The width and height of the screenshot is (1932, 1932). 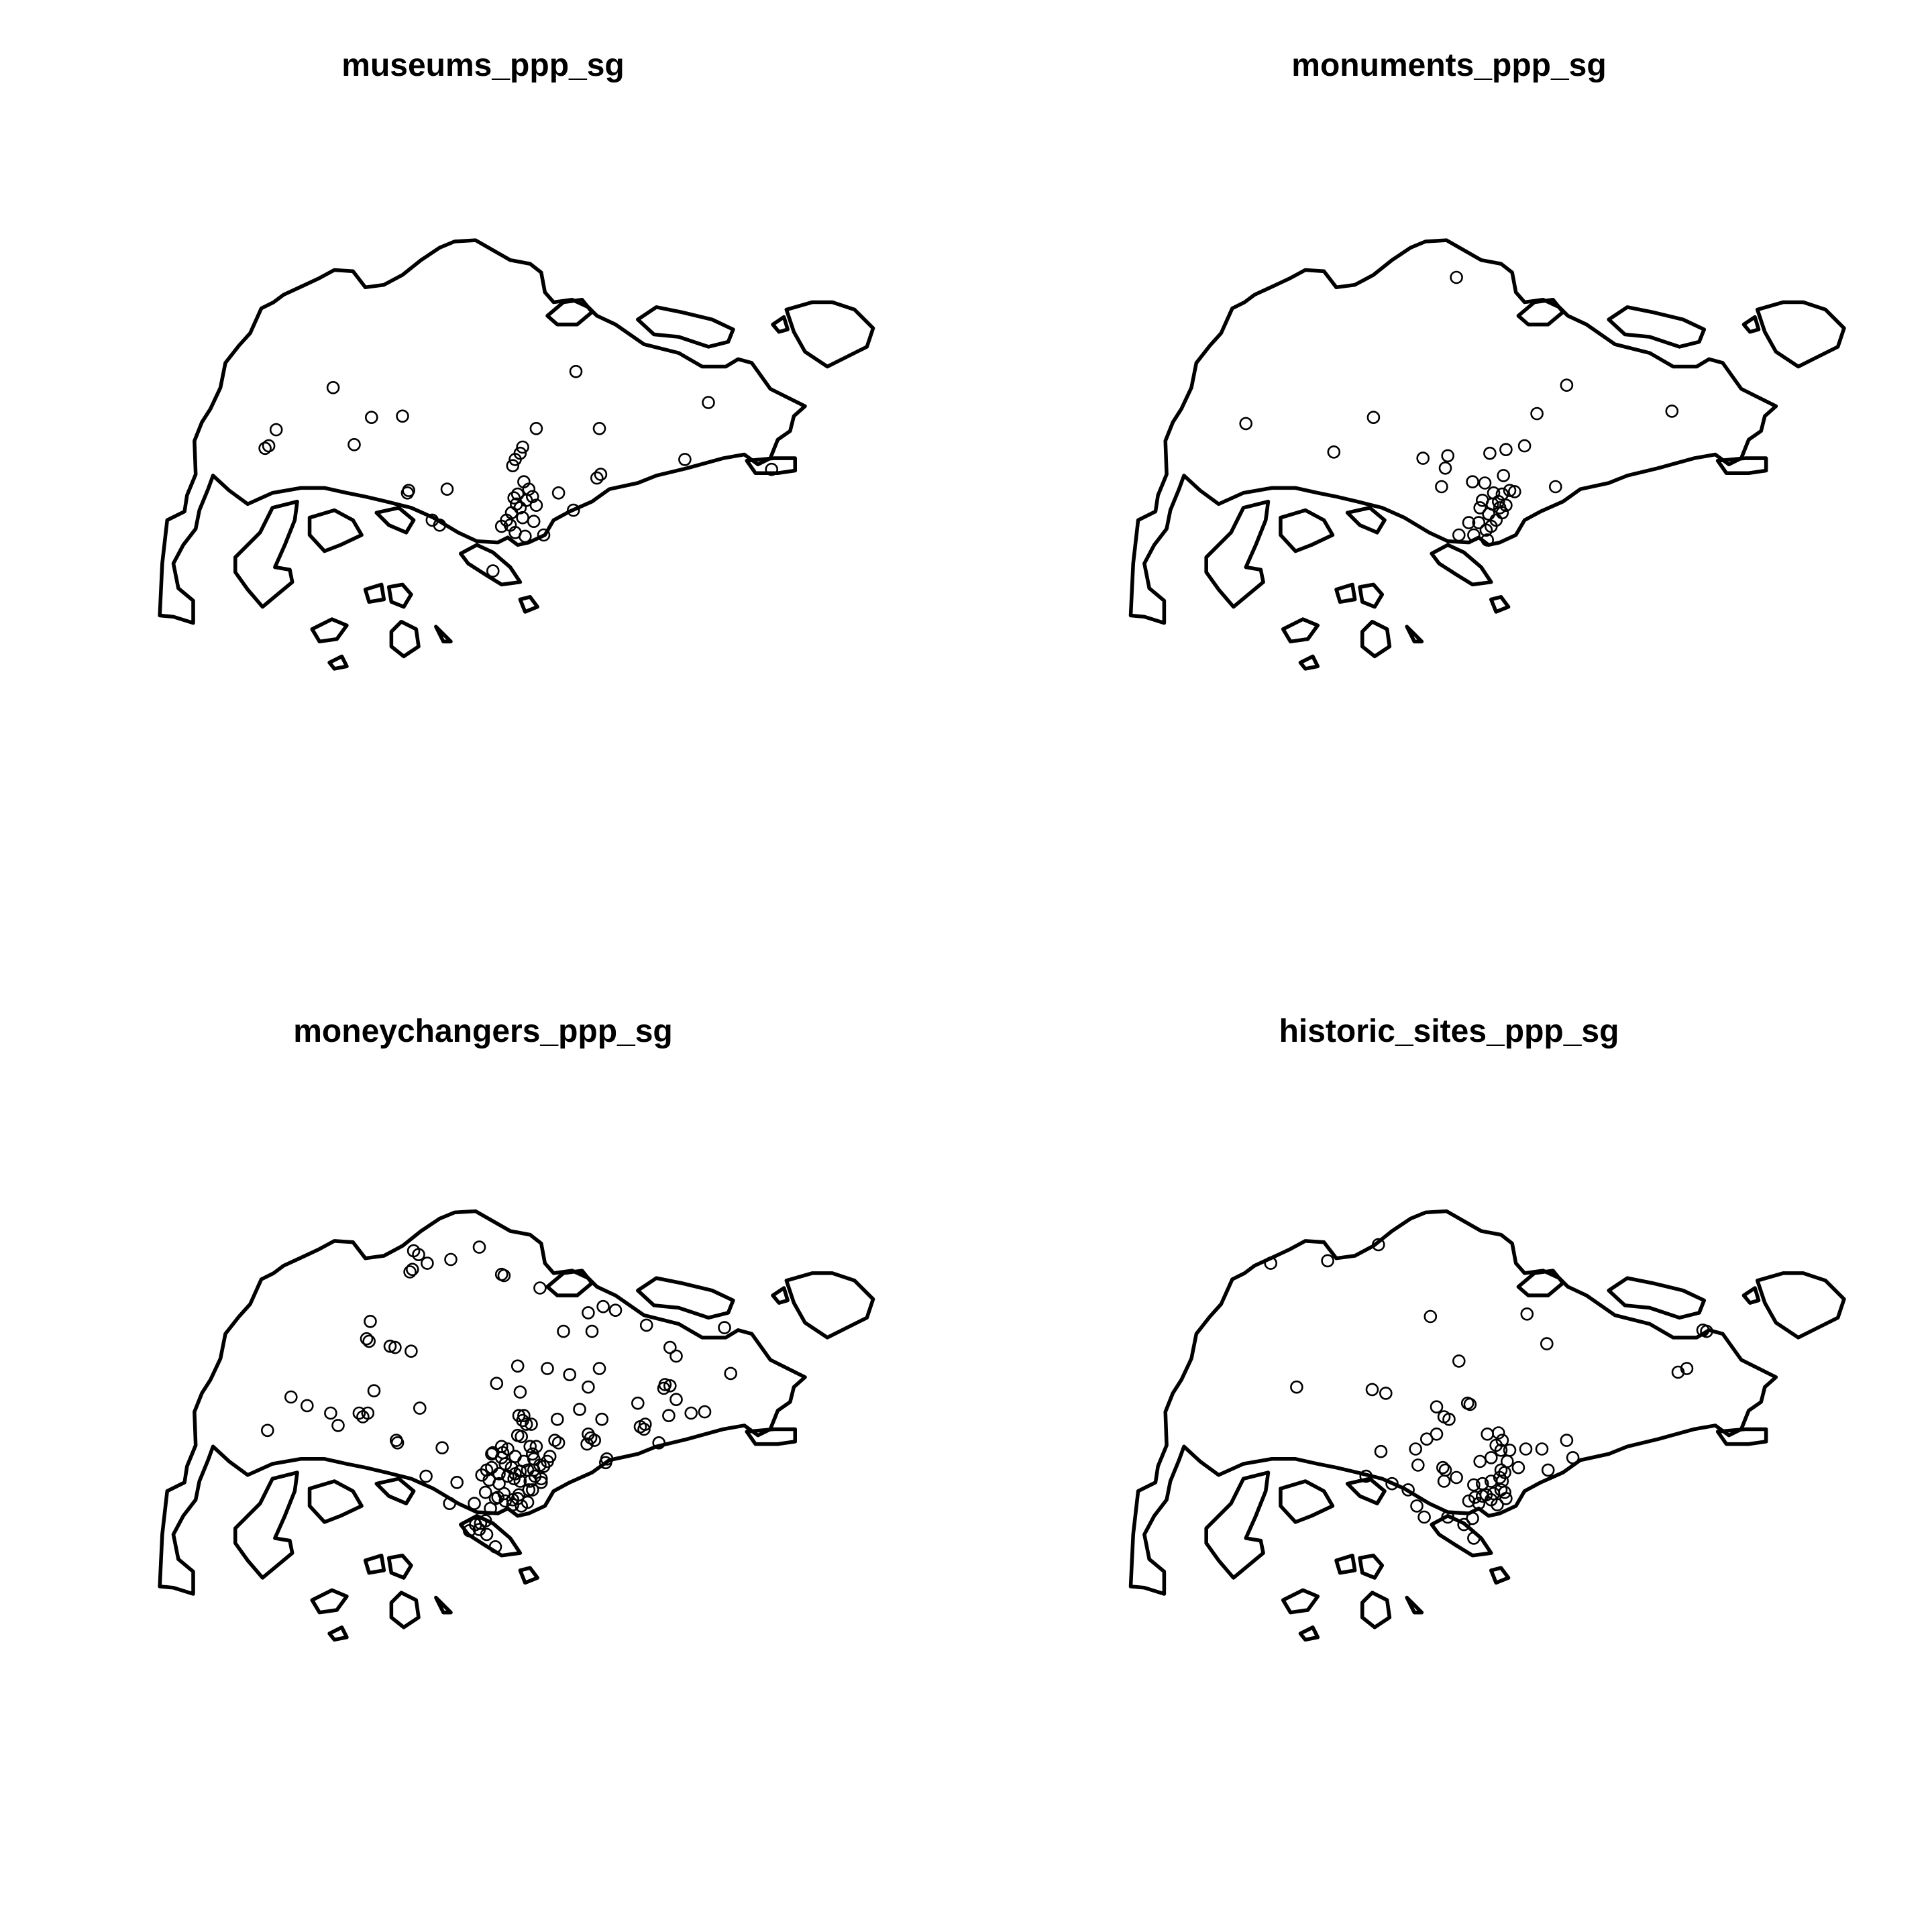 What do you see at coordinates (483, 1031) in the screenshot?
I see `panel-title: moneychangers_ppp_sg` at bounding box center [483, 1031].